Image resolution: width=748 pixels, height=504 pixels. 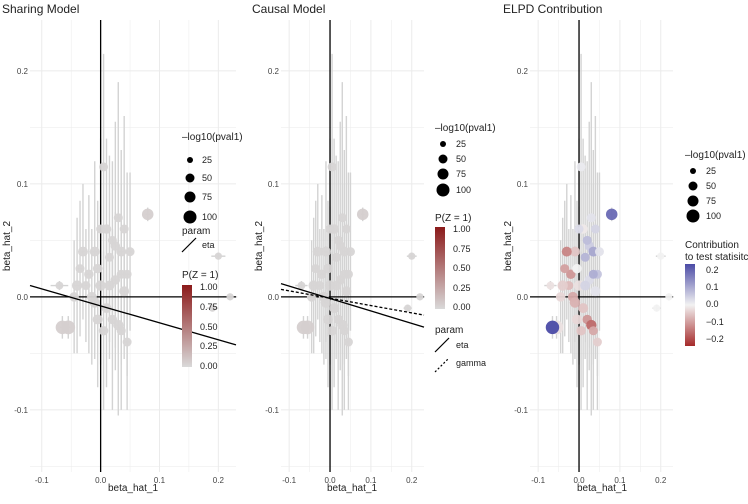 What do you see at coordinates (713, 216) in the screenshot?
I see `legend-size-label: 100` at bounding box center [713, 216].